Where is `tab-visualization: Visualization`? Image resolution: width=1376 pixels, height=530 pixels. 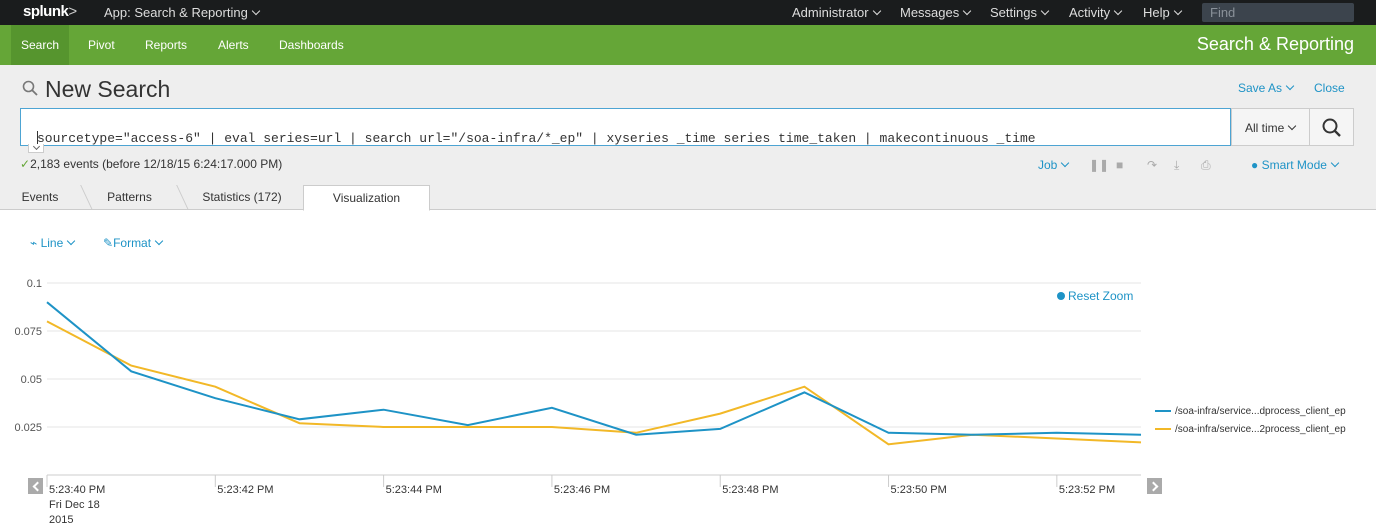
tab-visualization: Visualization is located at coordinates (366, 198).